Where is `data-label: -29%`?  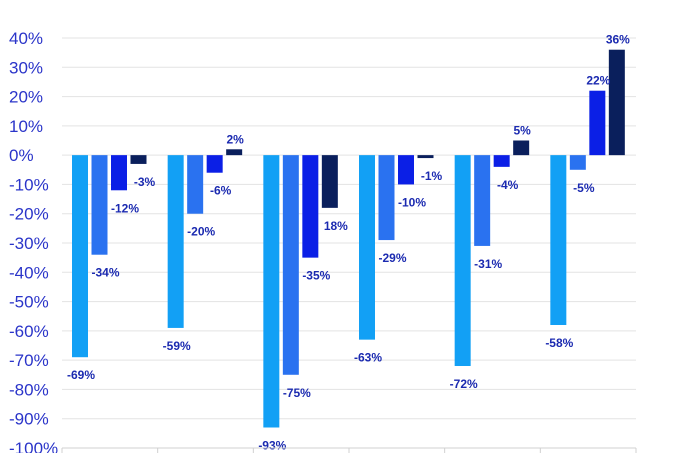
data-label: -29% is located at coordinates (392, 258).